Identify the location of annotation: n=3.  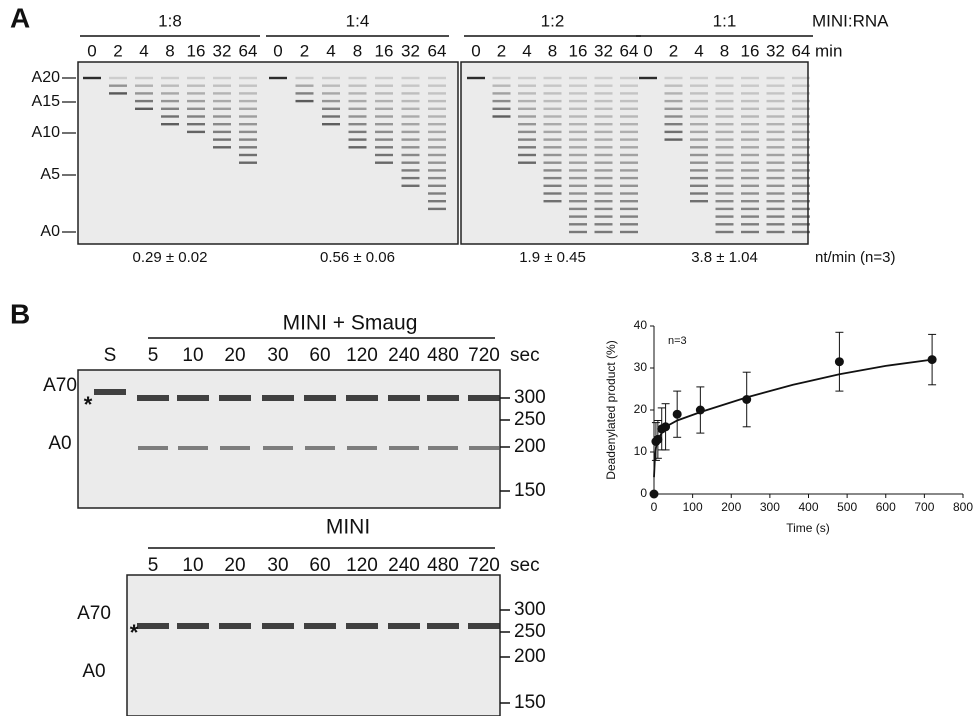
(677, 341).